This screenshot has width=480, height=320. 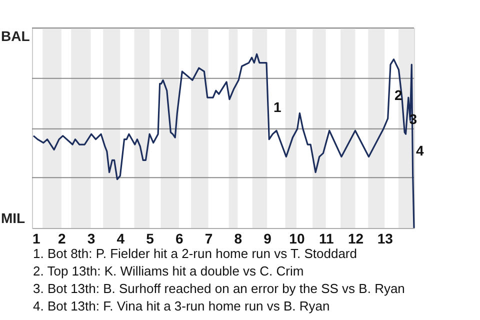 What do you see at coordinates (297, 238) in the screenshot?
I see `x-tick-label: 10` at bounding box center [297, 238].